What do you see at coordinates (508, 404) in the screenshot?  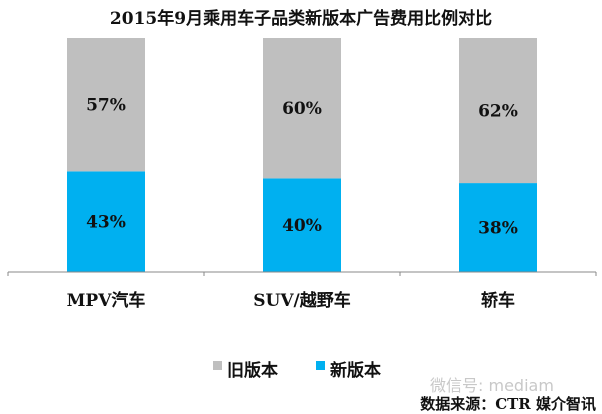 I see `source-note: 数据来源：CTR 媒介智讯` at bounding box center [508, 404].